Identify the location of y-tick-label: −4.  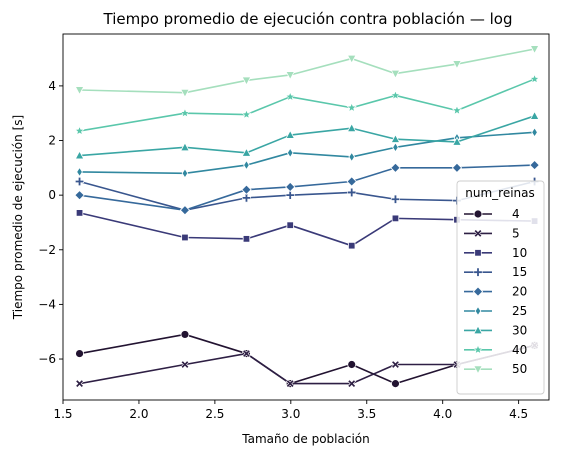
(47, 304).